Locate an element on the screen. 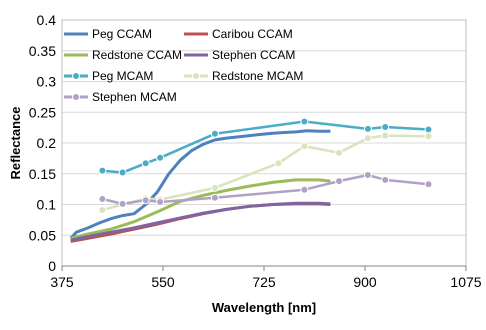  legend-label: Peg CCAM is located at coordinates (122, 34).